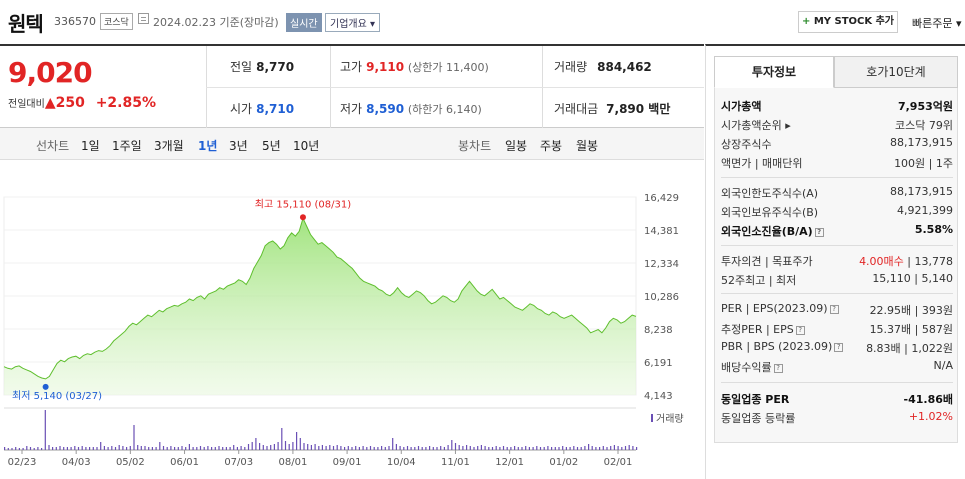  What do you see at coordinates (837, 125) in the screenshot?
I see `market-cap-rank-row: 시가총액순위 ▸ 코스닥 79위` at bounding box center [837, 125].